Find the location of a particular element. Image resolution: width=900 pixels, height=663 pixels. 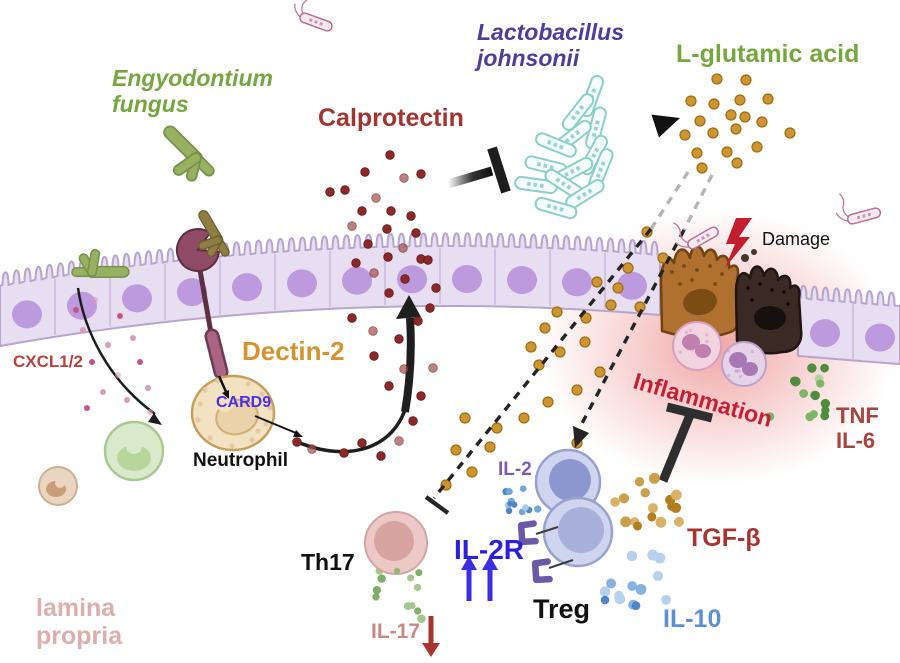

lightning-icon is located at coordinates (738, 243).